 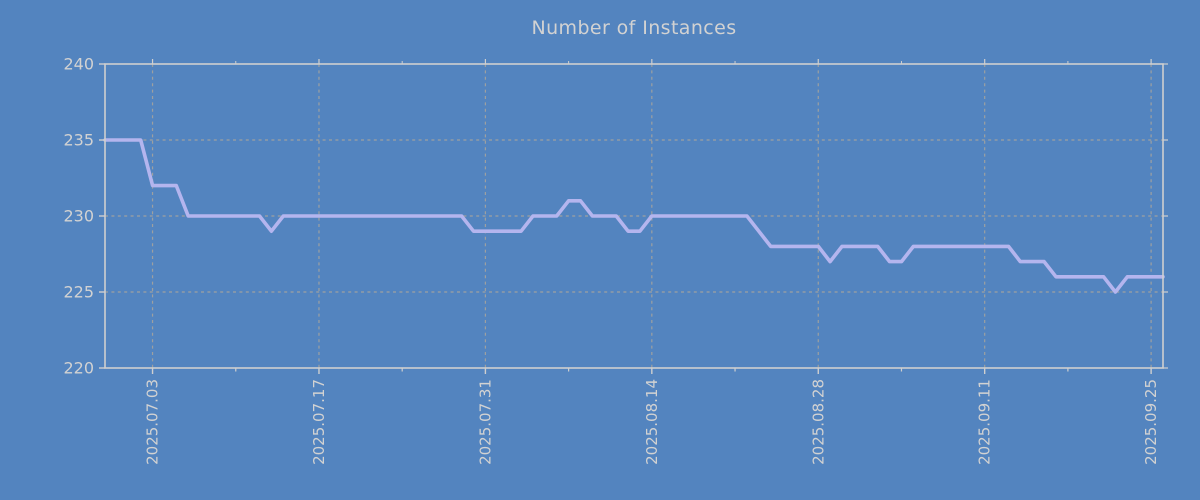 What do you see at coordinates (985, 422) in the screenshot?
I see `x-tick-label: 2025.09.11` at bounding box center [985, 422].